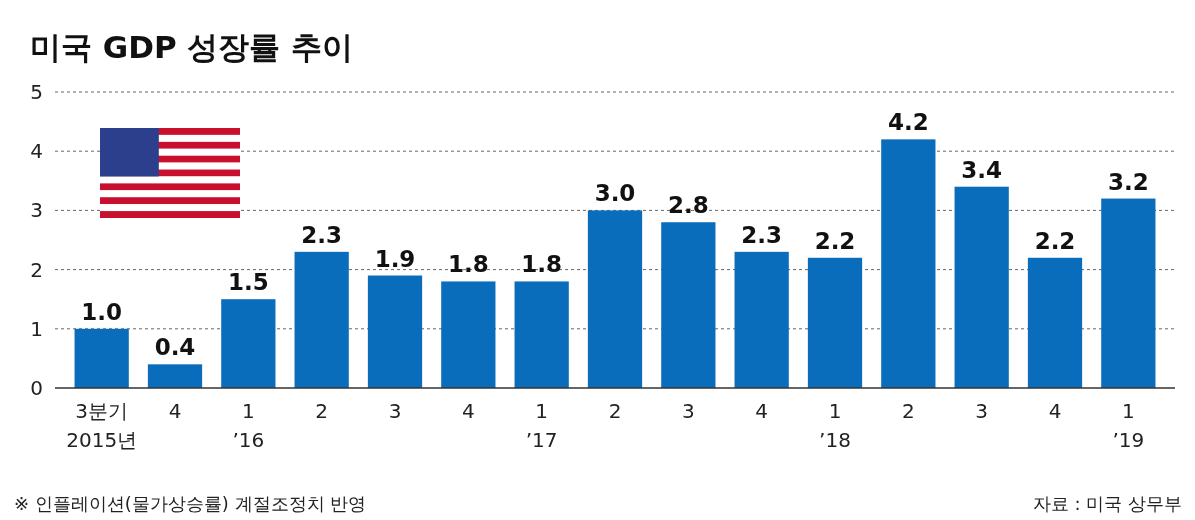 This screenshot has width=1195, height=520. Describe the element at coordinates (36, 388) in the screenshot. I see `y-tick-label: 0` at that location.